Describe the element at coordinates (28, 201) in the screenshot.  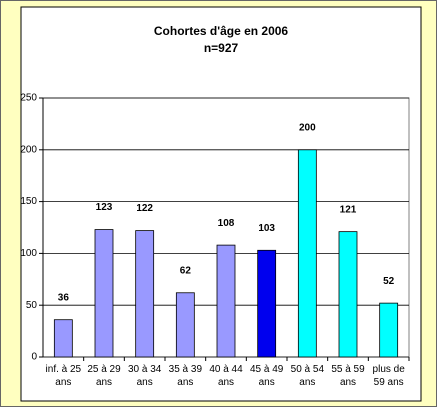
I see `y-tick-label: 150` at that location.